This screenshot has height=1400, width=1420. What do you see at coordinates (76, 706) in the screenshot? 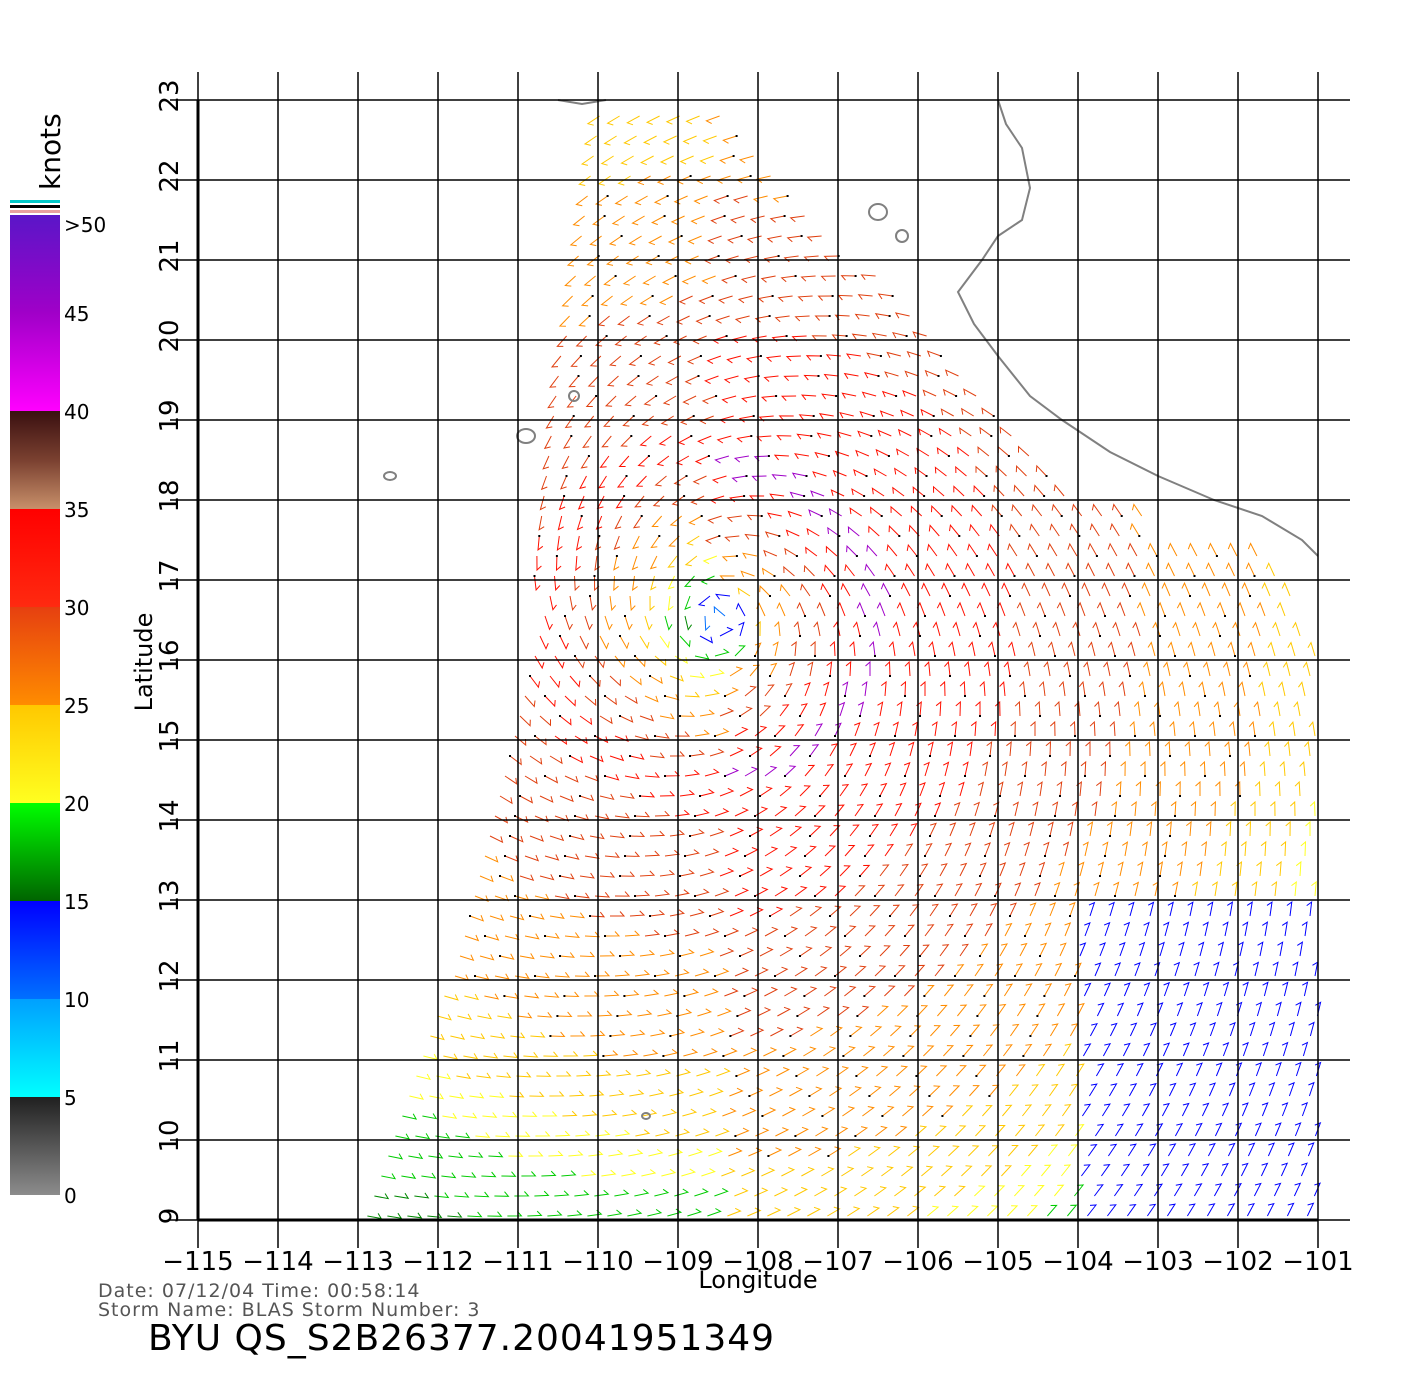
I see `legend-label: 25` at bounding box center [76, 706].